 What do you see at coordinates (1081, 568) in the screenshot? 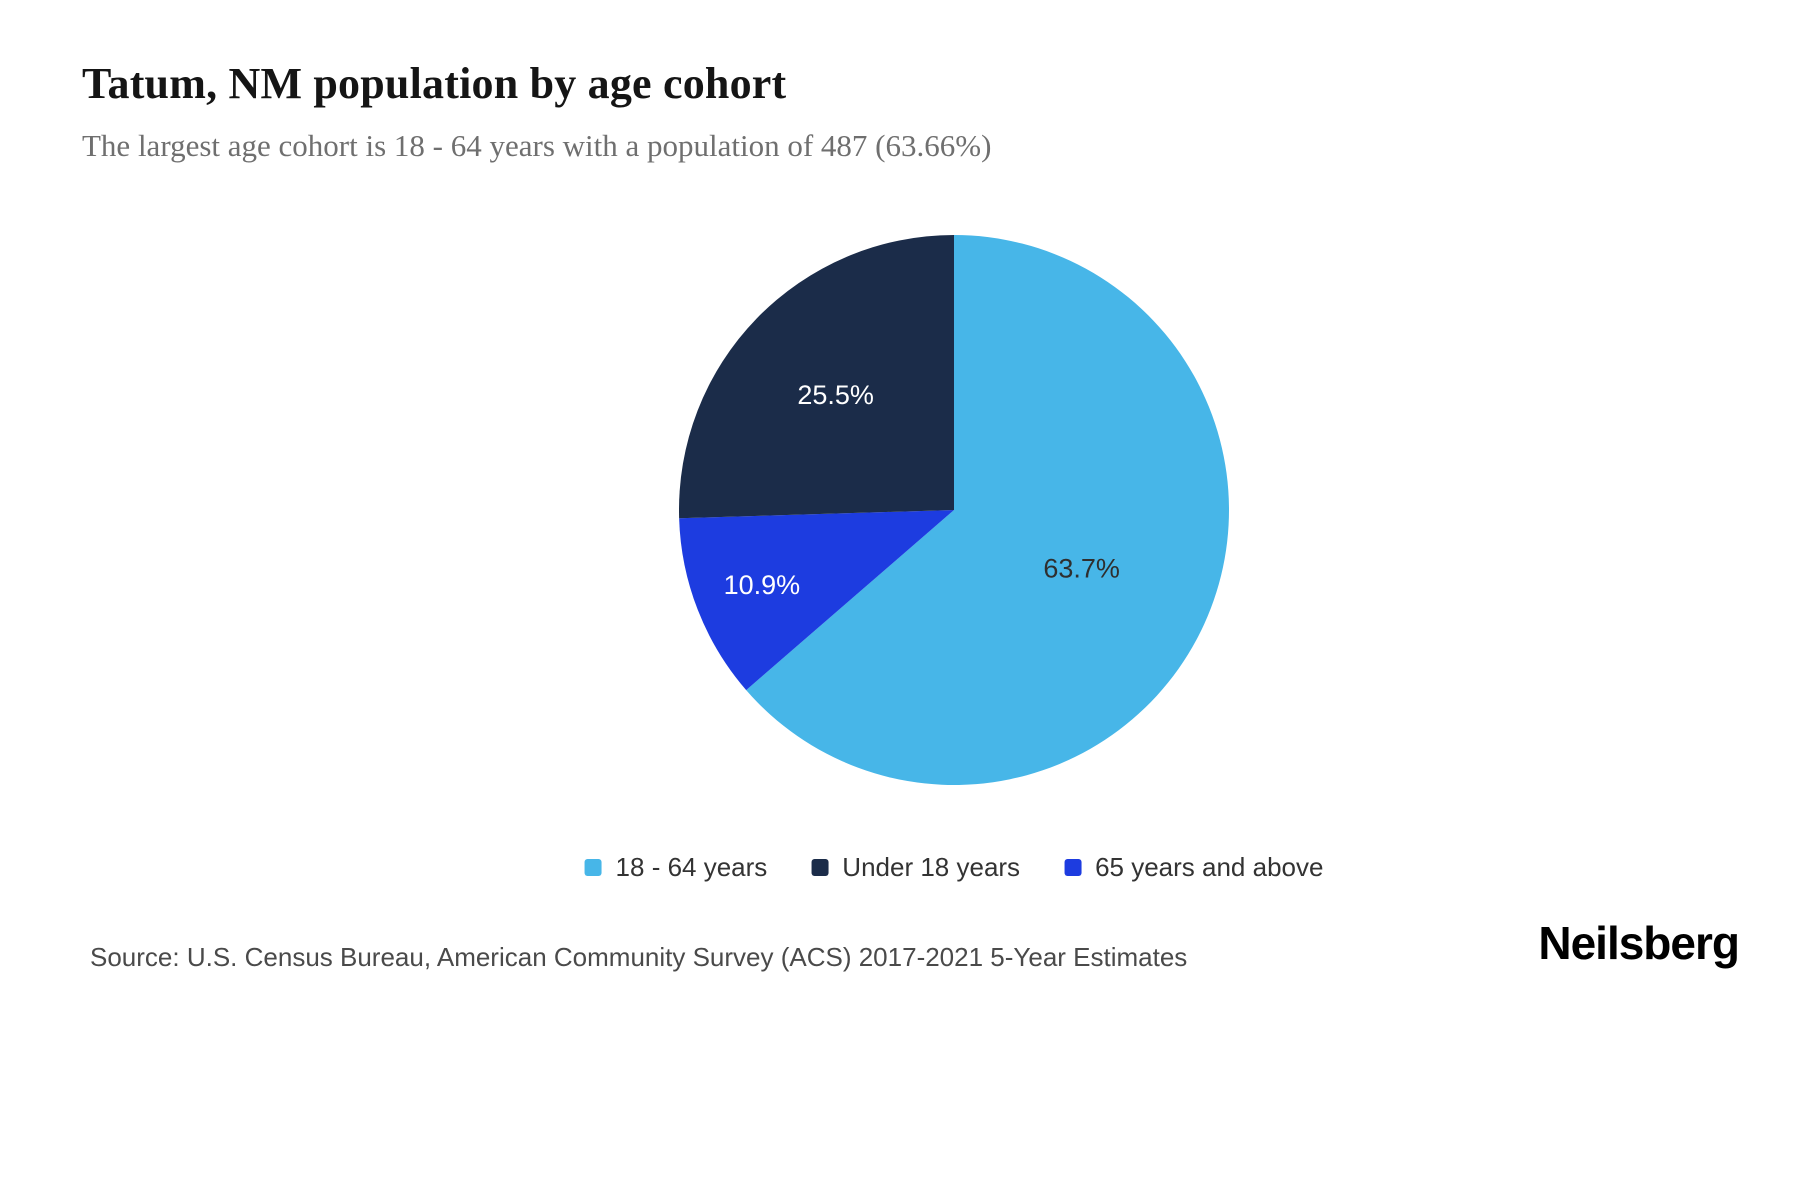
I see `pie-slice-label: 63.7%` at bounding box center [1081, 568].